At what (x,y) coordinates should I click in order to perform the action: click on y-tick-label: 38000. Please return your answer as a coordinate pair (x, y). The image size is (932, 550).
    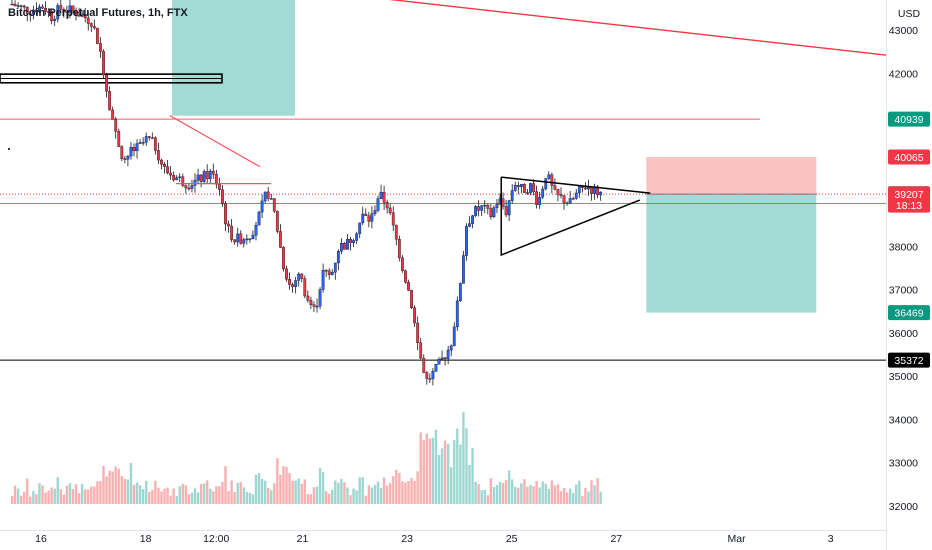
    Looking at the image, I should click on (903, 247).